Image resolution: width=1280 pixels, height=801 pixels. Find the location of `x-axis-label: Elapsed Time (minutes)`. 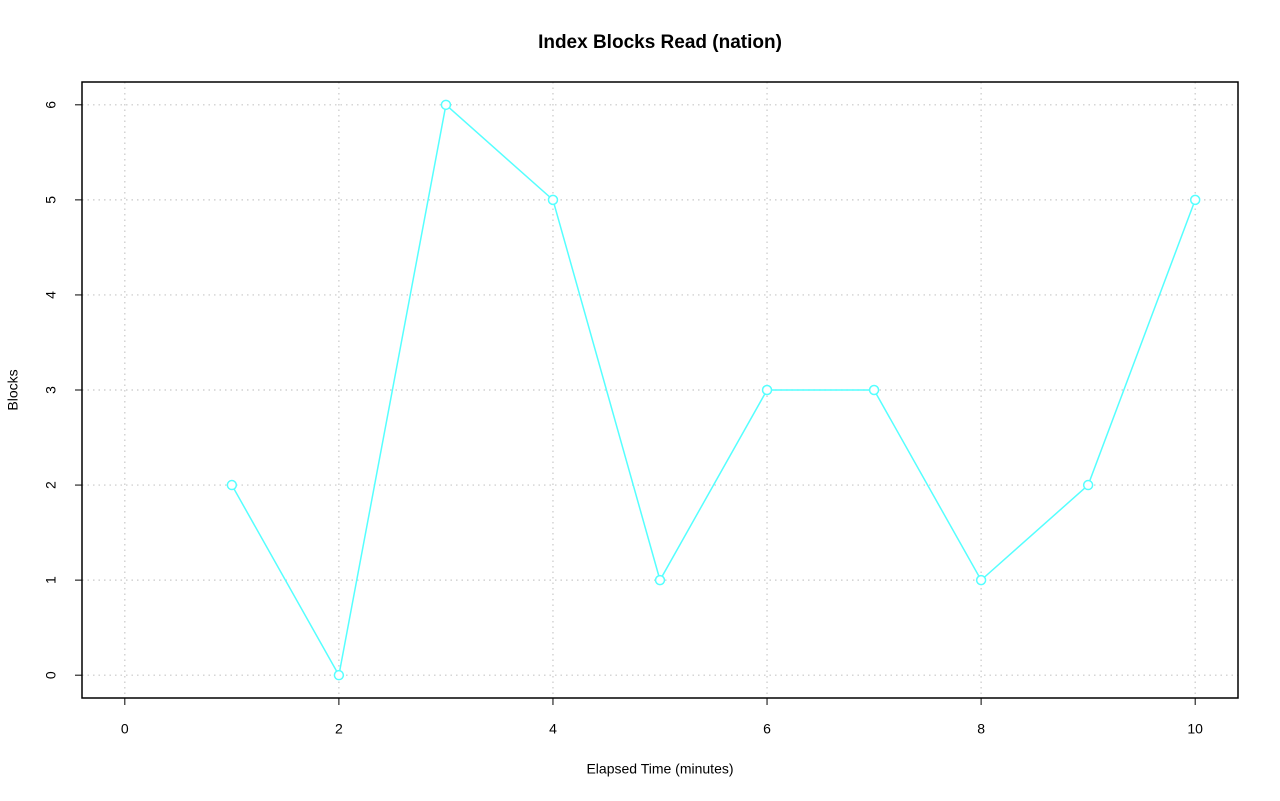

x-axis-label: Elapsed Time (minutes) is located at coordinates (659, 769).